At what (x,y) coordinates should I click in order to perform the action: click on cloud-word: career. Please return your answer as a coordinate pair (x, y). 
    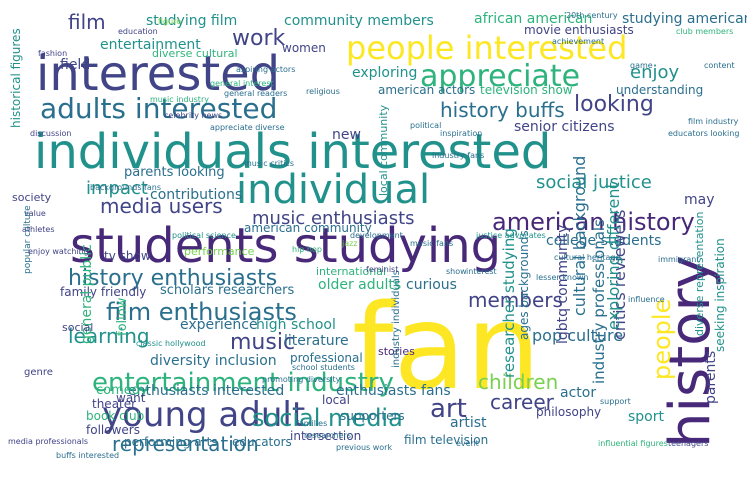
    Looking at the image, I should click on (522, 402).